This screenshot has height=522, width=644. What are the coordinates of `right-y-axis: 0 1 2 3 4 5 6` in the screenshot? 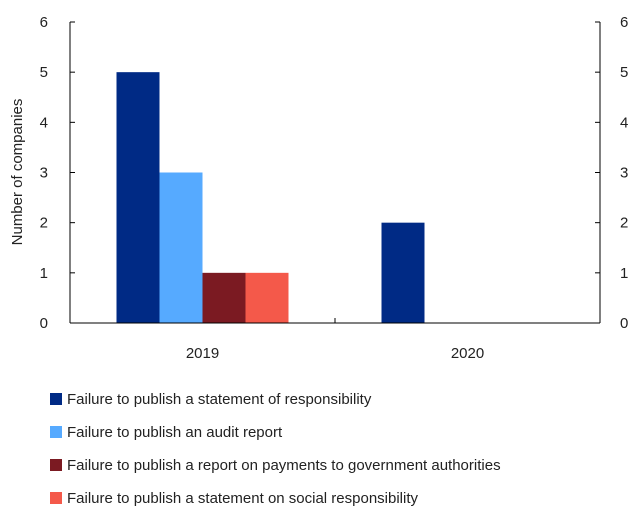 It's located at (611, 173).